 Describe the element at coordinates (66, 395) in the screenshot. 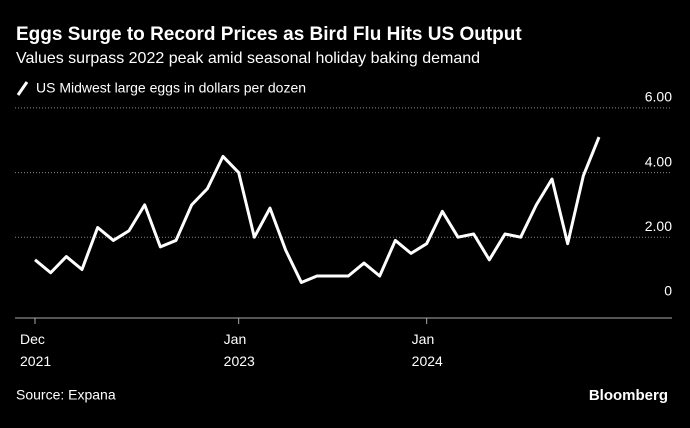

I see `source: Source: Expana` at that location.